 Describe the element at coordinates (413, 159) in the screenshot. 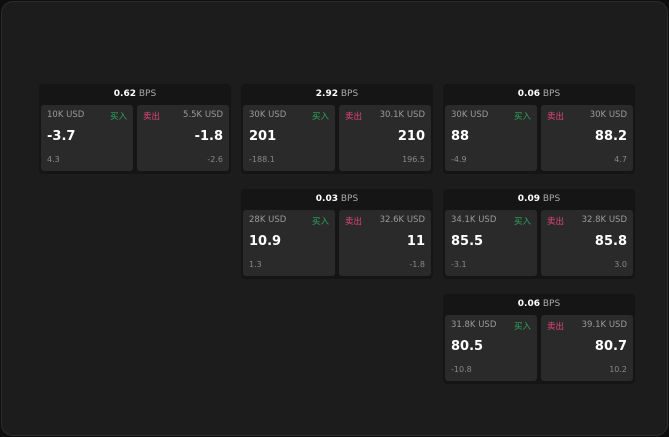

I see `sell-change: 196.5` at that location.